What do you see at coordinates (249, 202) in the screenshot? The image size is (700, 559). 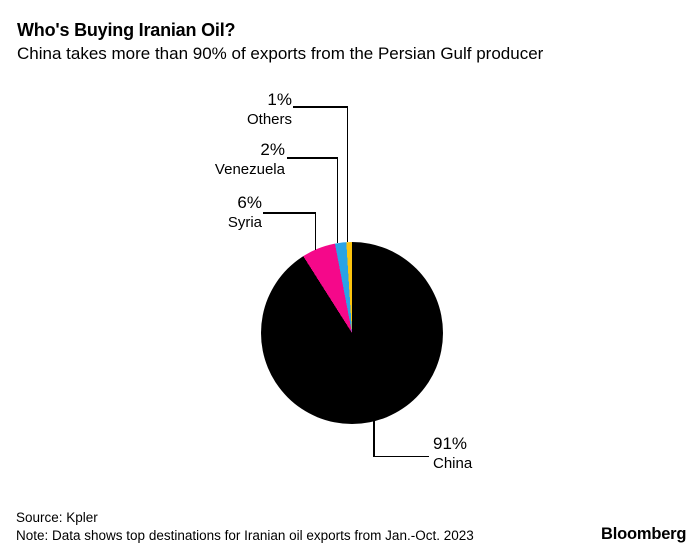 I see `callout-syria-value: 6%` at bounding box center [249, 202].